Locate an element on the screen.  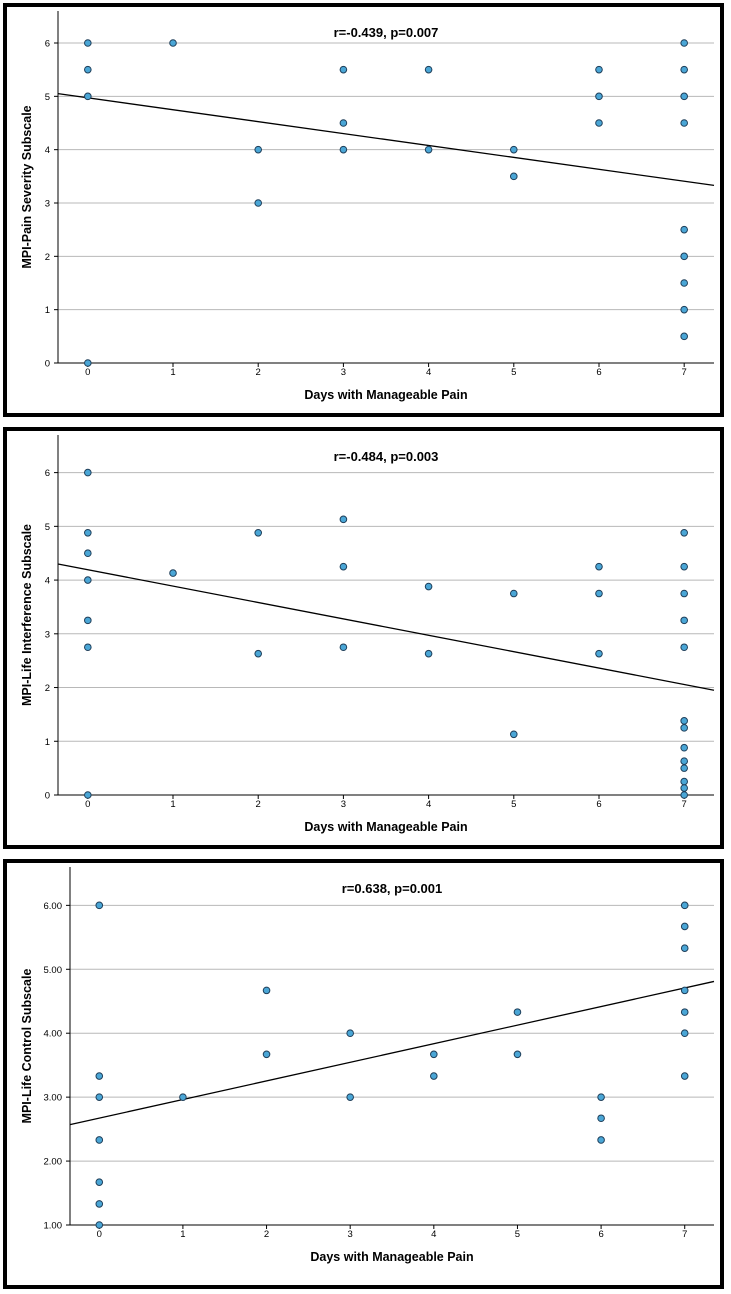
y-tick-label: 1 is located at coordinates (47, 742).